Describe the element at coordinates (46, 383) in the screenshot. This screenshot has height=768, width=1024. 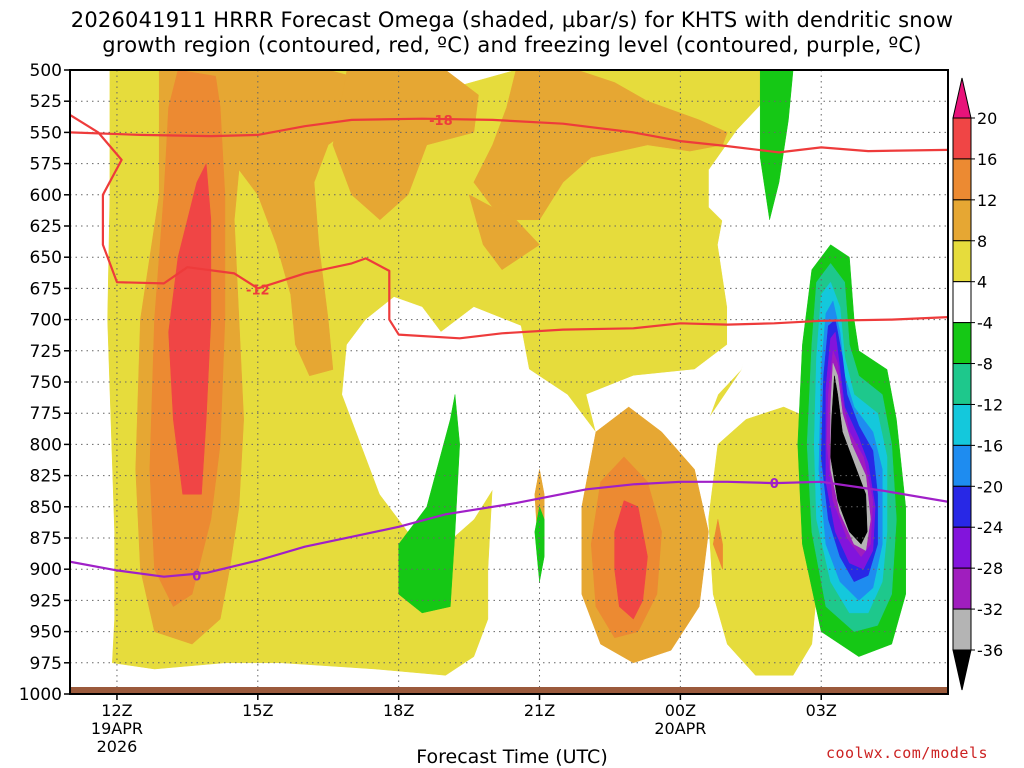
I see `y-tick-label-750: 750` at that location.